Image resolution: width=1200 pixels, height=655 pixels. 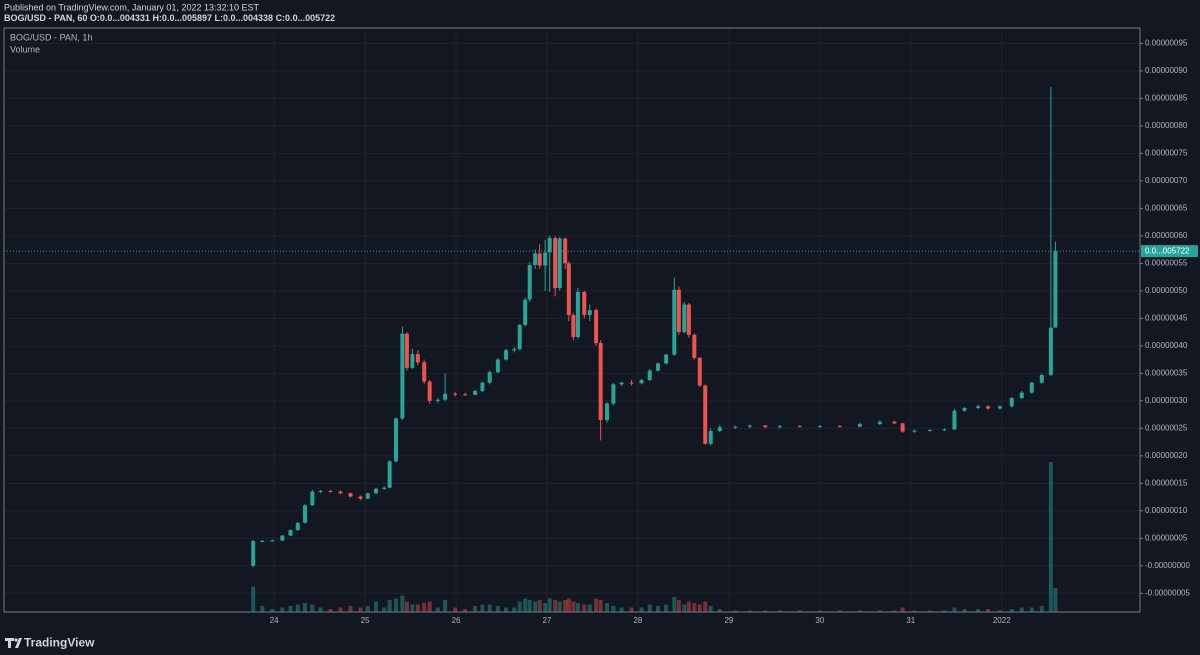 I want to click on symbol: BOG/USD - PAN, 60, so click(x=45, y=18).